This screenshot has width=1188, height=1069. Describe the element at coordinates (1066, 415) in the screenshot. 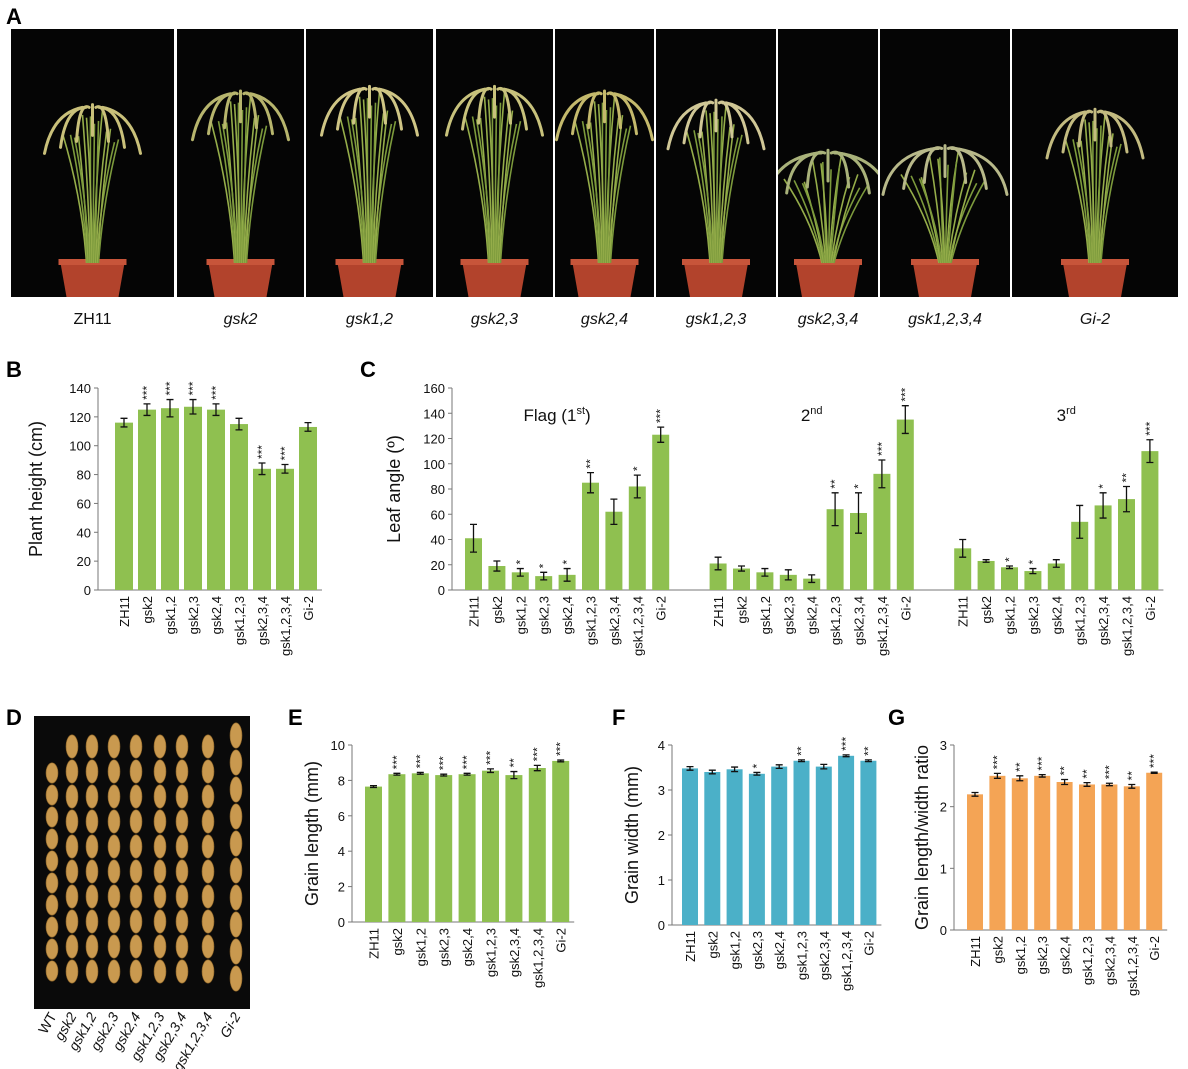

I see `group-title: 3rd` at that location.